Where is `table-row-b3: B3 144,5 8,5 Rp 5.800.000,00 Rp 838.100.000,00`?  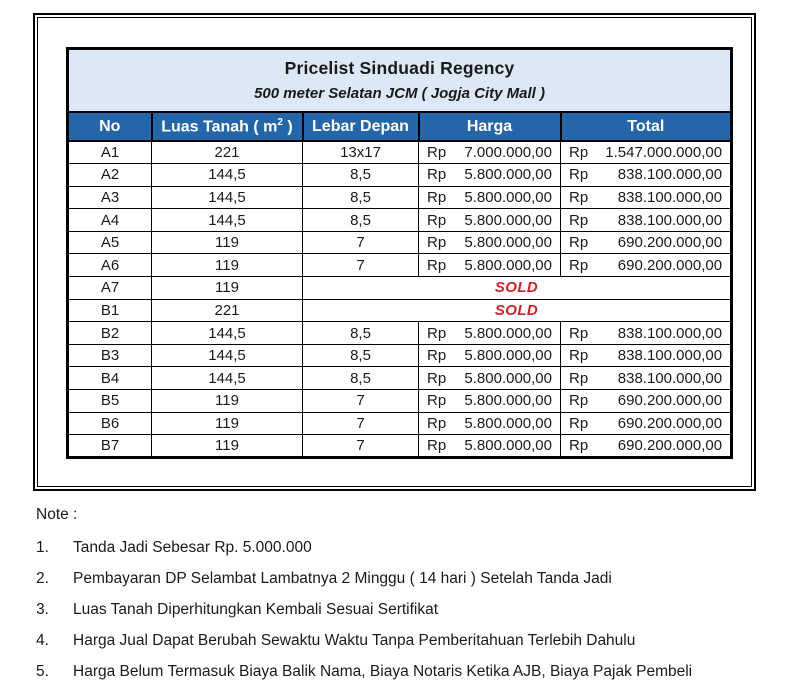
table-row-b3: B3 144,5 8,5 Rp 5.800.000,00 Rp 838.100.000,00 is located at coordinates (400, 355).